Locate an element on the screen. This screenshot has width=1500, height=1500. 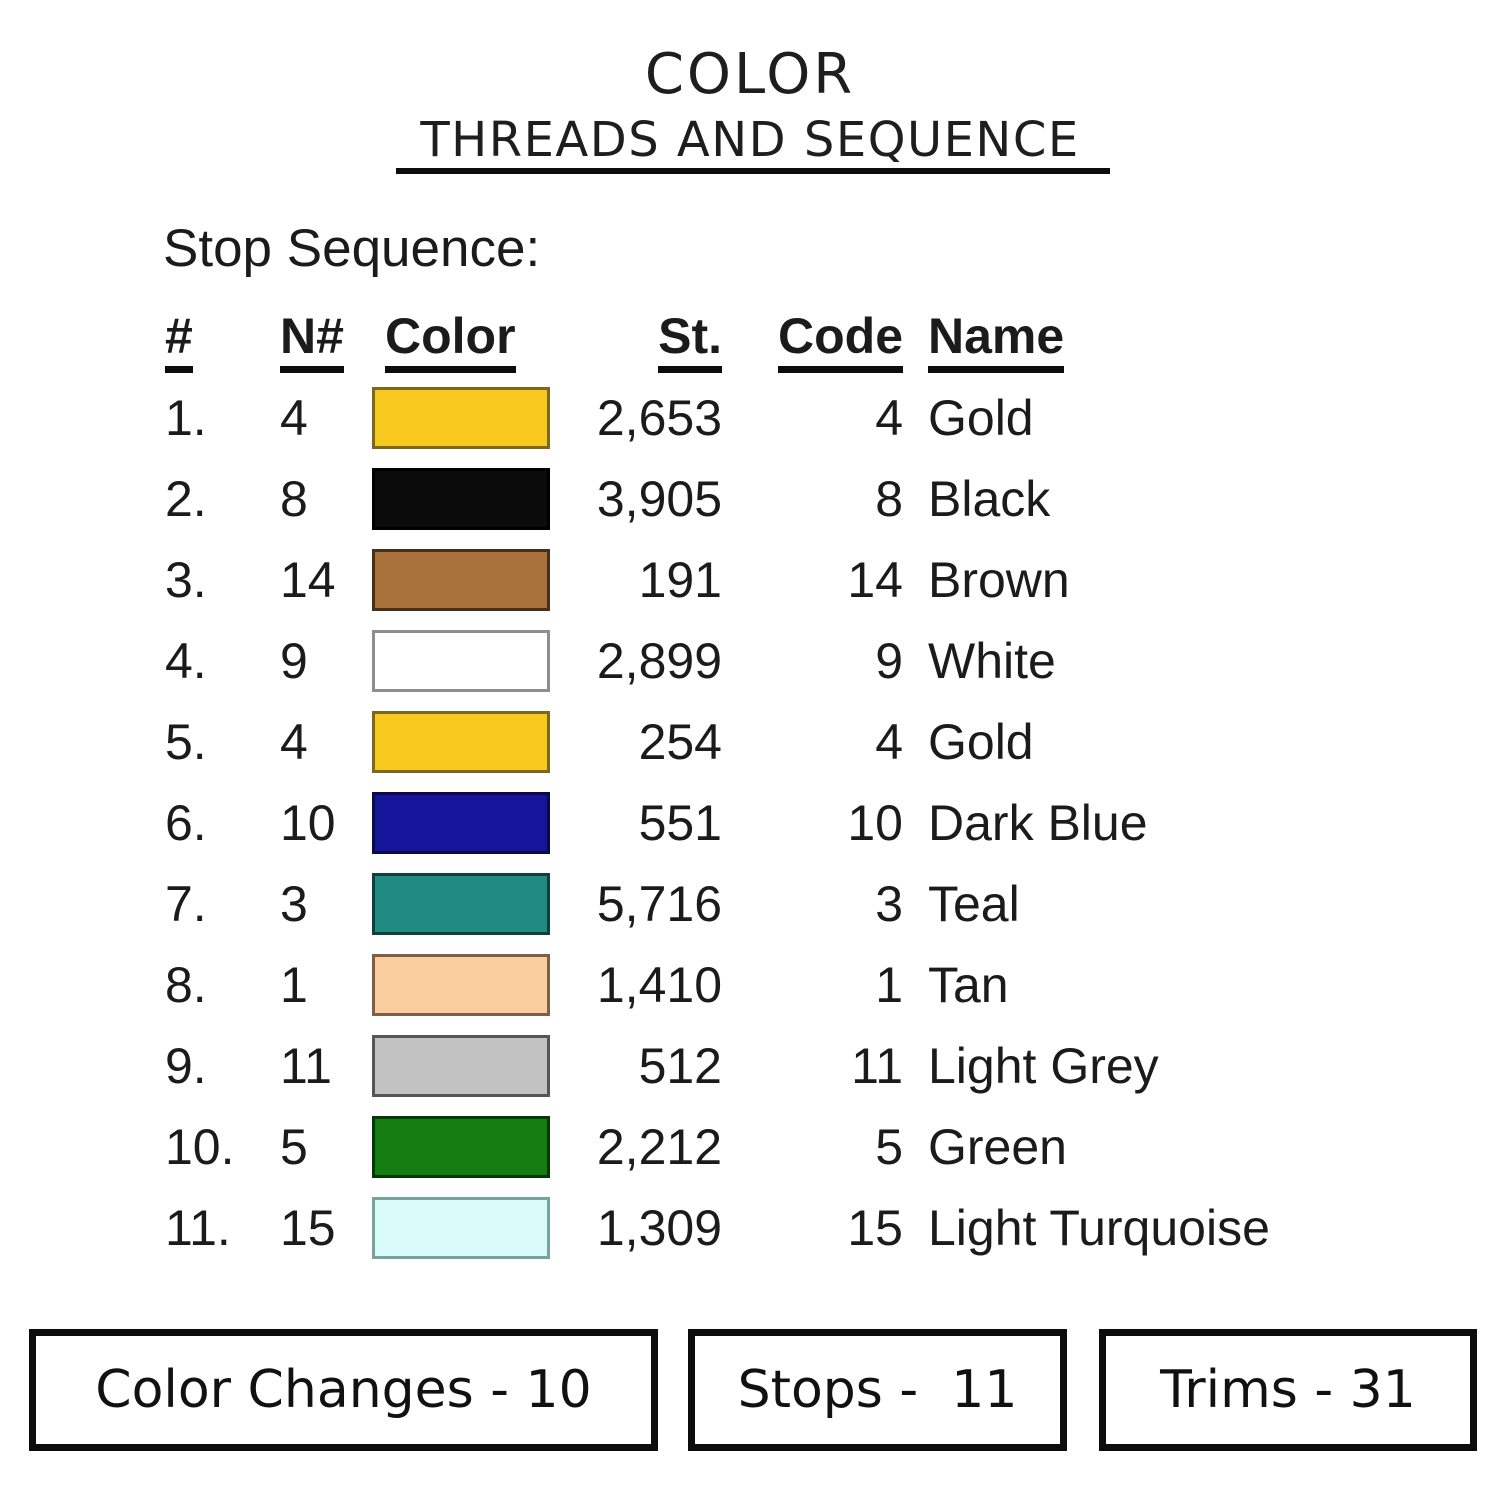
row-num: 5. is located at coordinates (186, 741).